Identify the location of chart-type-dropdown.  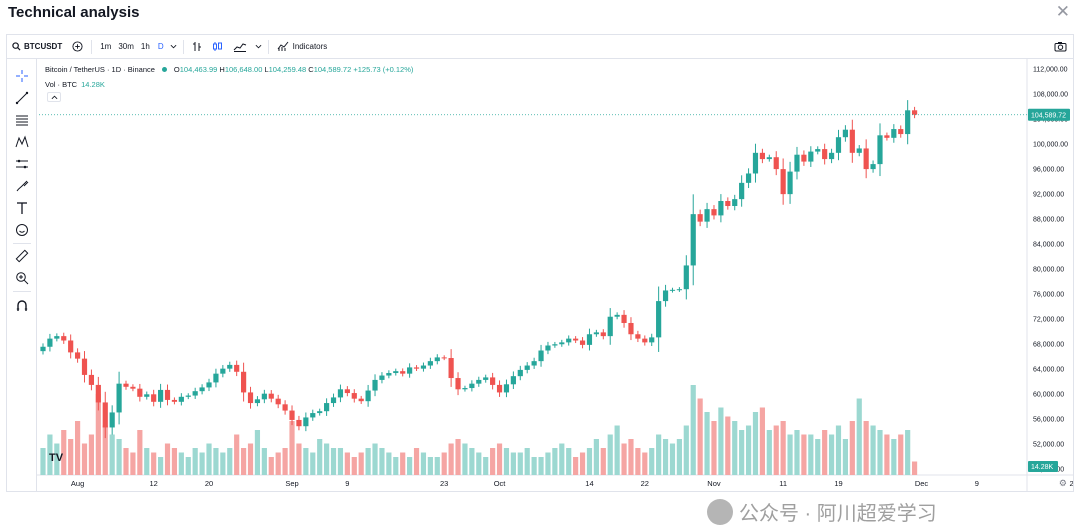
(258, 46).